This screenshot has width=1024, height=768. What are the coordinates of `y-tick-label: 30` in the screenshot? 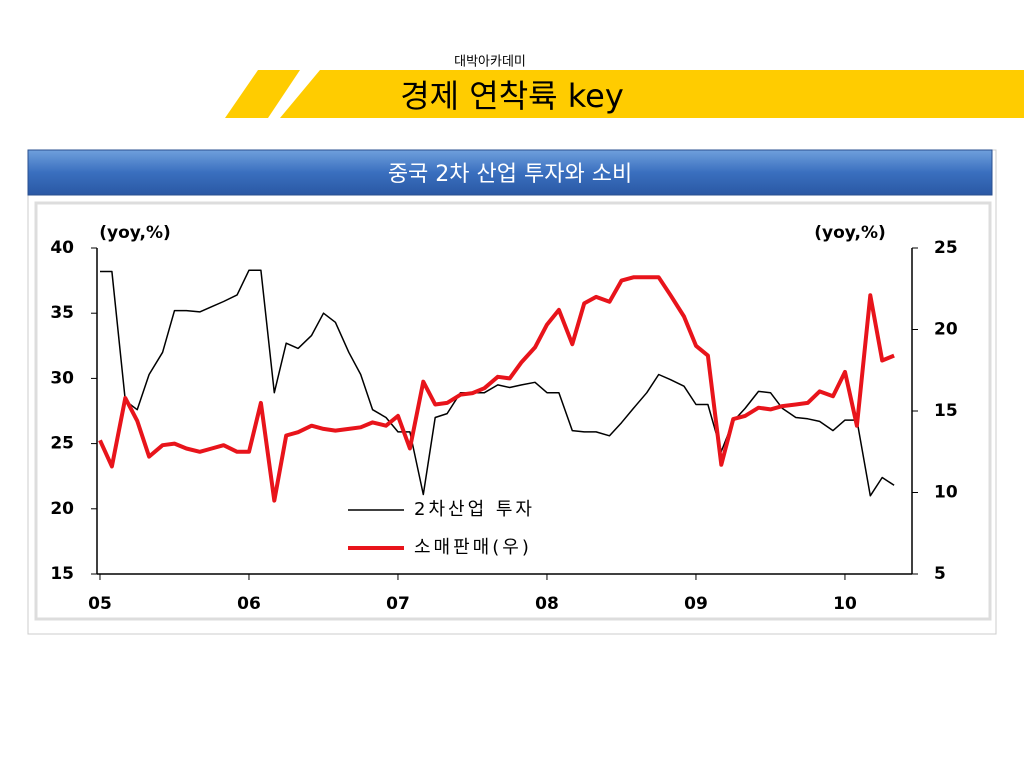 It's located at (62, 378).